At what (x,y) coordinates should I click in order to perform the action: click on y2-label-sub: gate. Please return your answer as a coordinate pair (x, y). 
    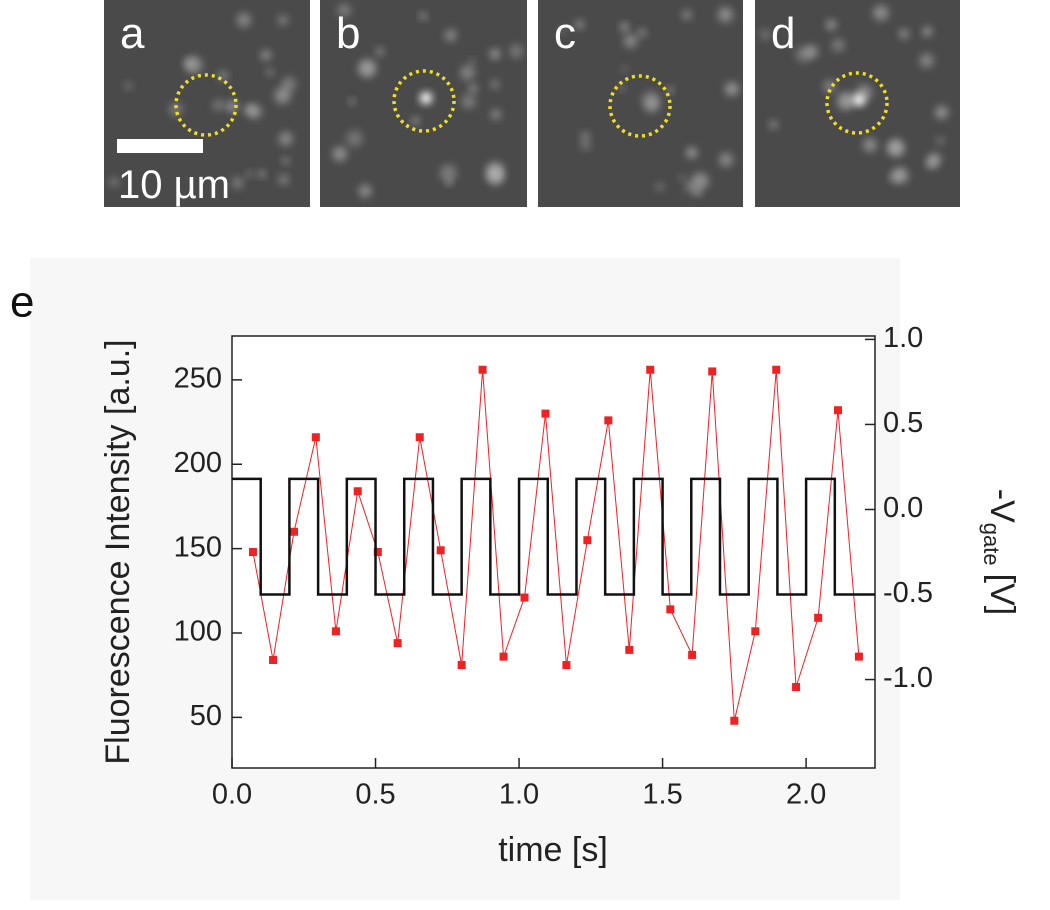
    Looking at the image, I should click on (991, 544).